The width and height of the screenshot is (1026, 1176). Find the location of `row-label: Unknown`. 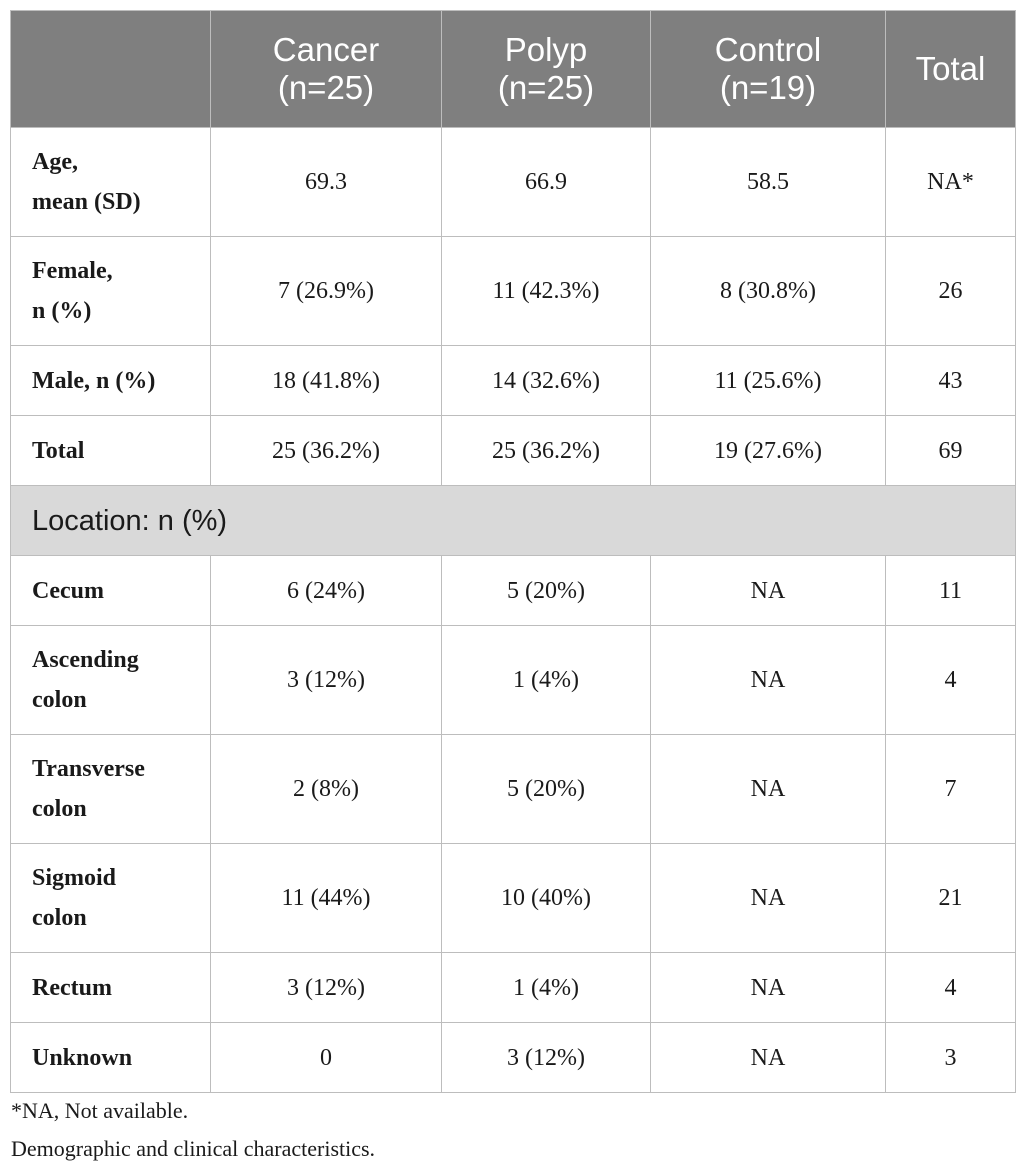

row-label: Unknown is located at coordinates (110, 1057).